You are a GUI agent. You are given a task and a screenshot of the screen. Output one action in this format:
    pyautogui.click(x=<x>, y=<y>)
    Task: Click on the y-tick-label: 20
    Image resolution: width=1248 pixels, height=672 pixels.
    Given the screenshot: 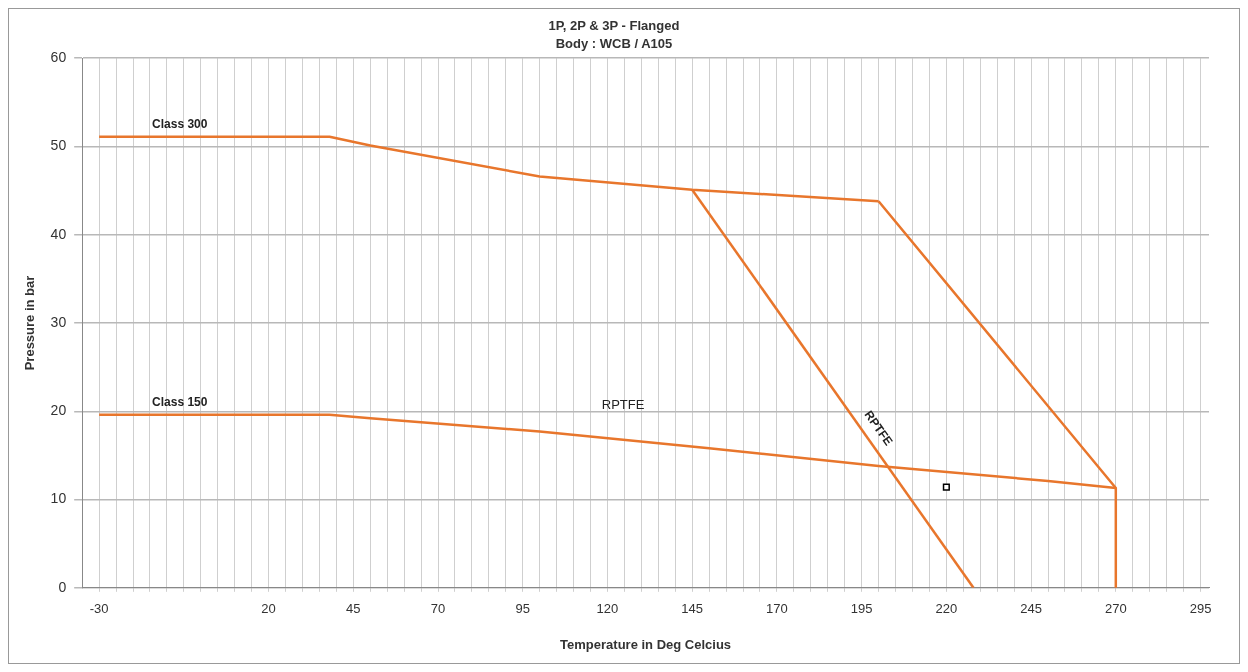 What is the action you would take?
    pyautogui.click(x=58, y=410)
    